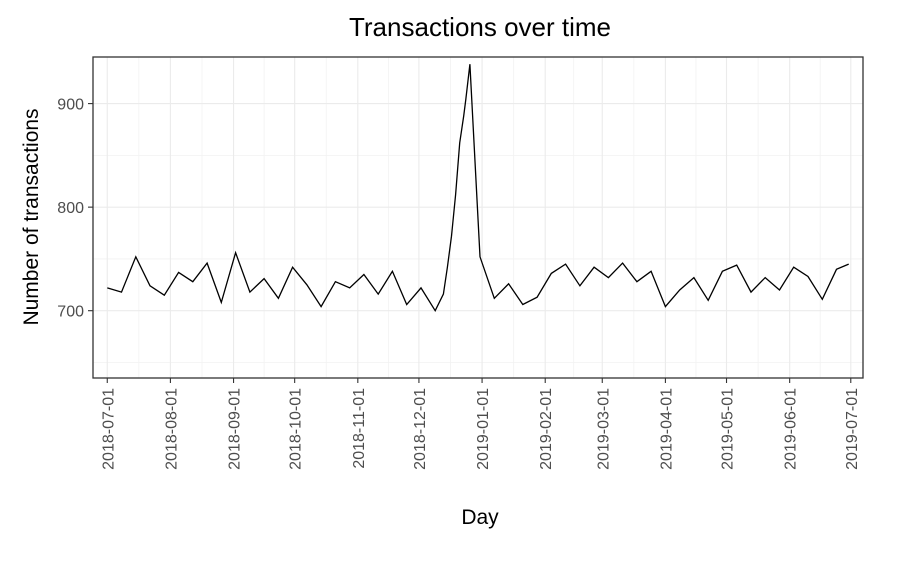 This screenshot has width=920, height=567. Describe the element at coordinates (483, 429) in the screenshot. I see `x-tick-label: 2019-01-01` at that location.